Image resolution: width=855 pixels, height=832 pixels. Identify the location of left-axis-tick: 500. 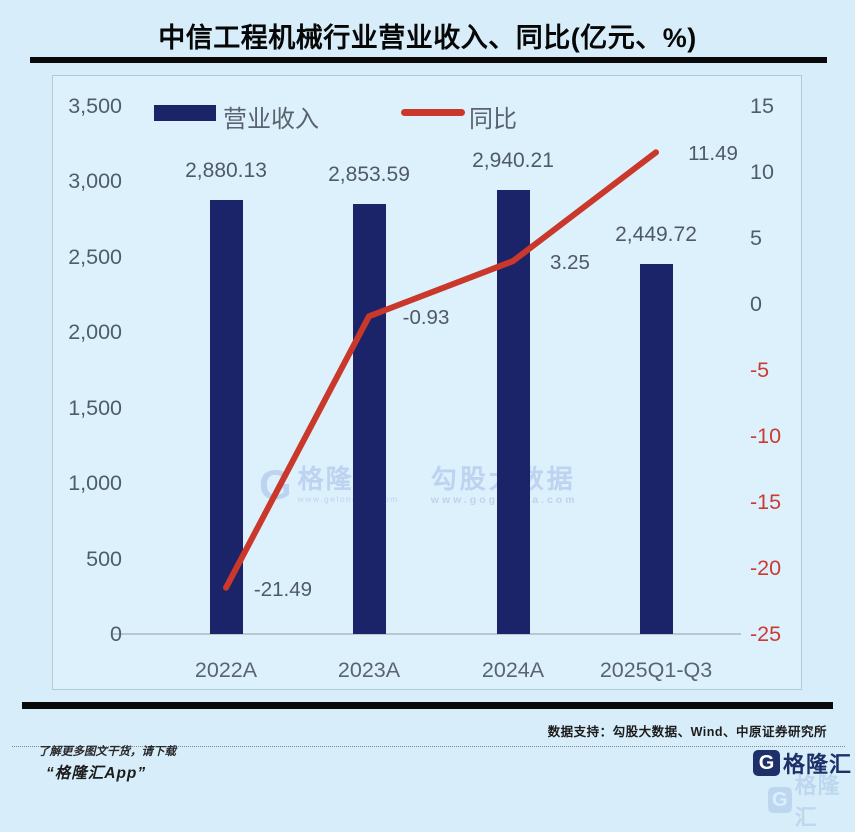
(104, 558).